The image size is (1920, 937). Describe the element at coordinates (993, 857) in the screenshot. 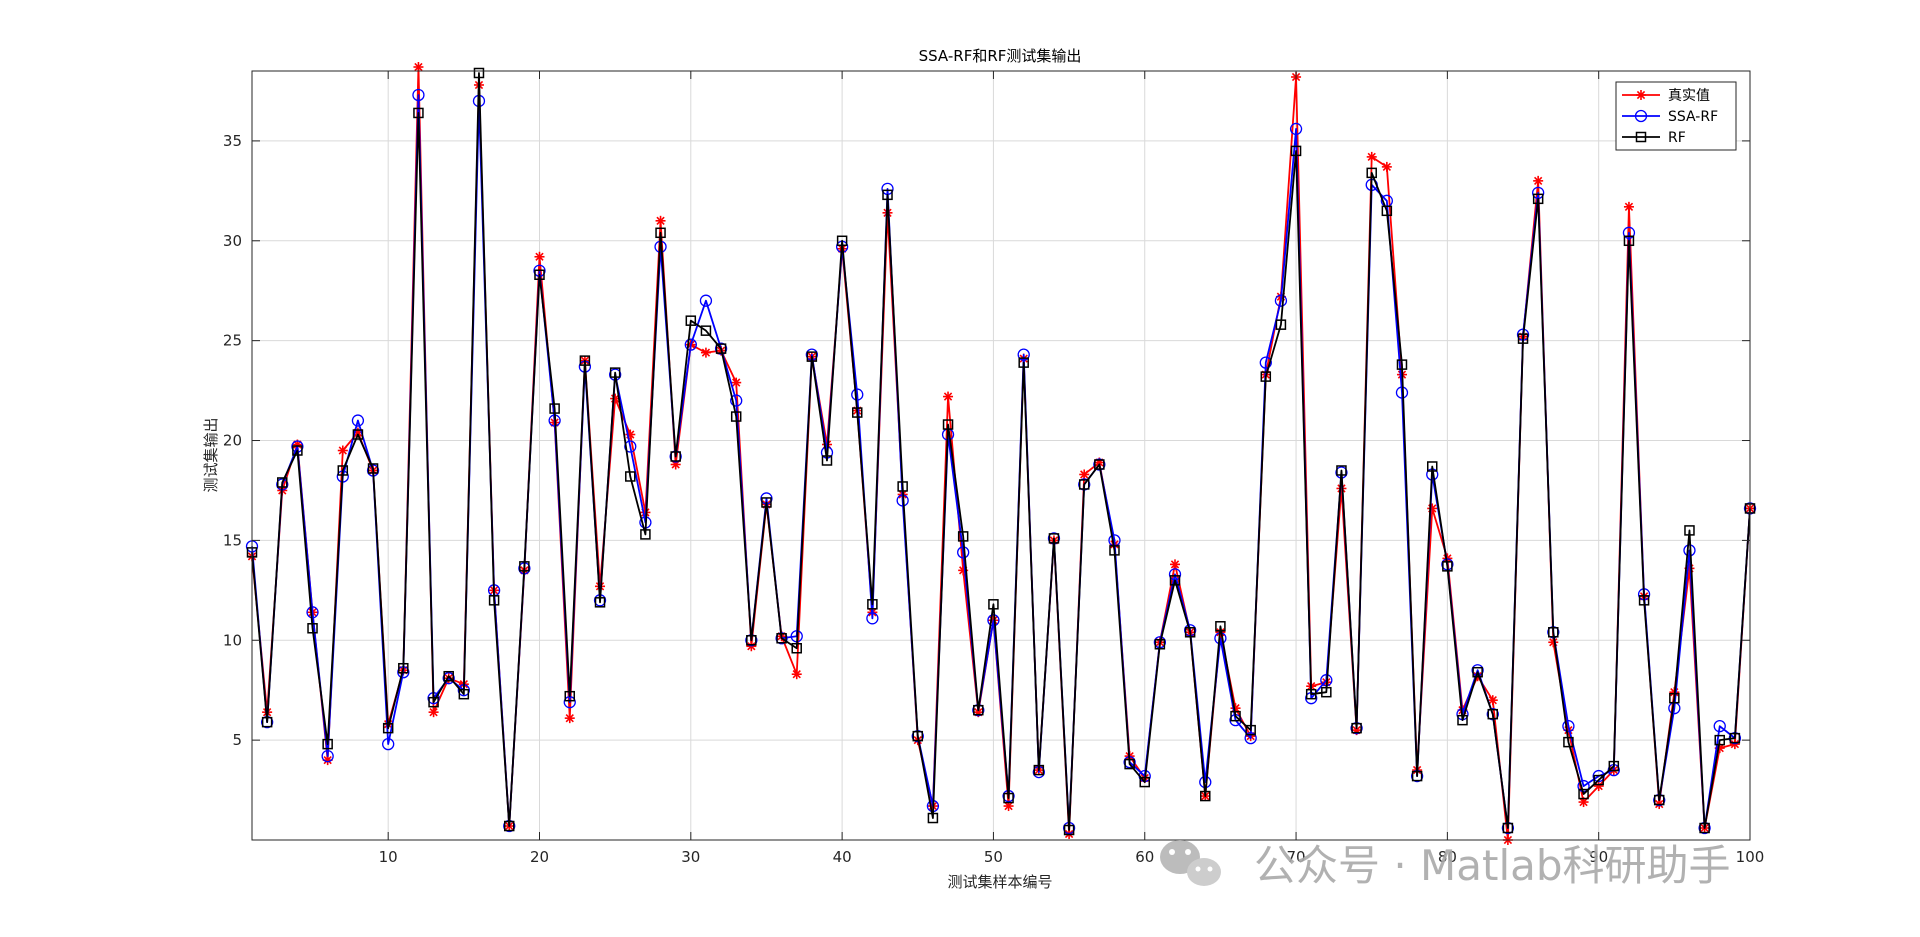

I see `x-tick-label: 50` at that location.